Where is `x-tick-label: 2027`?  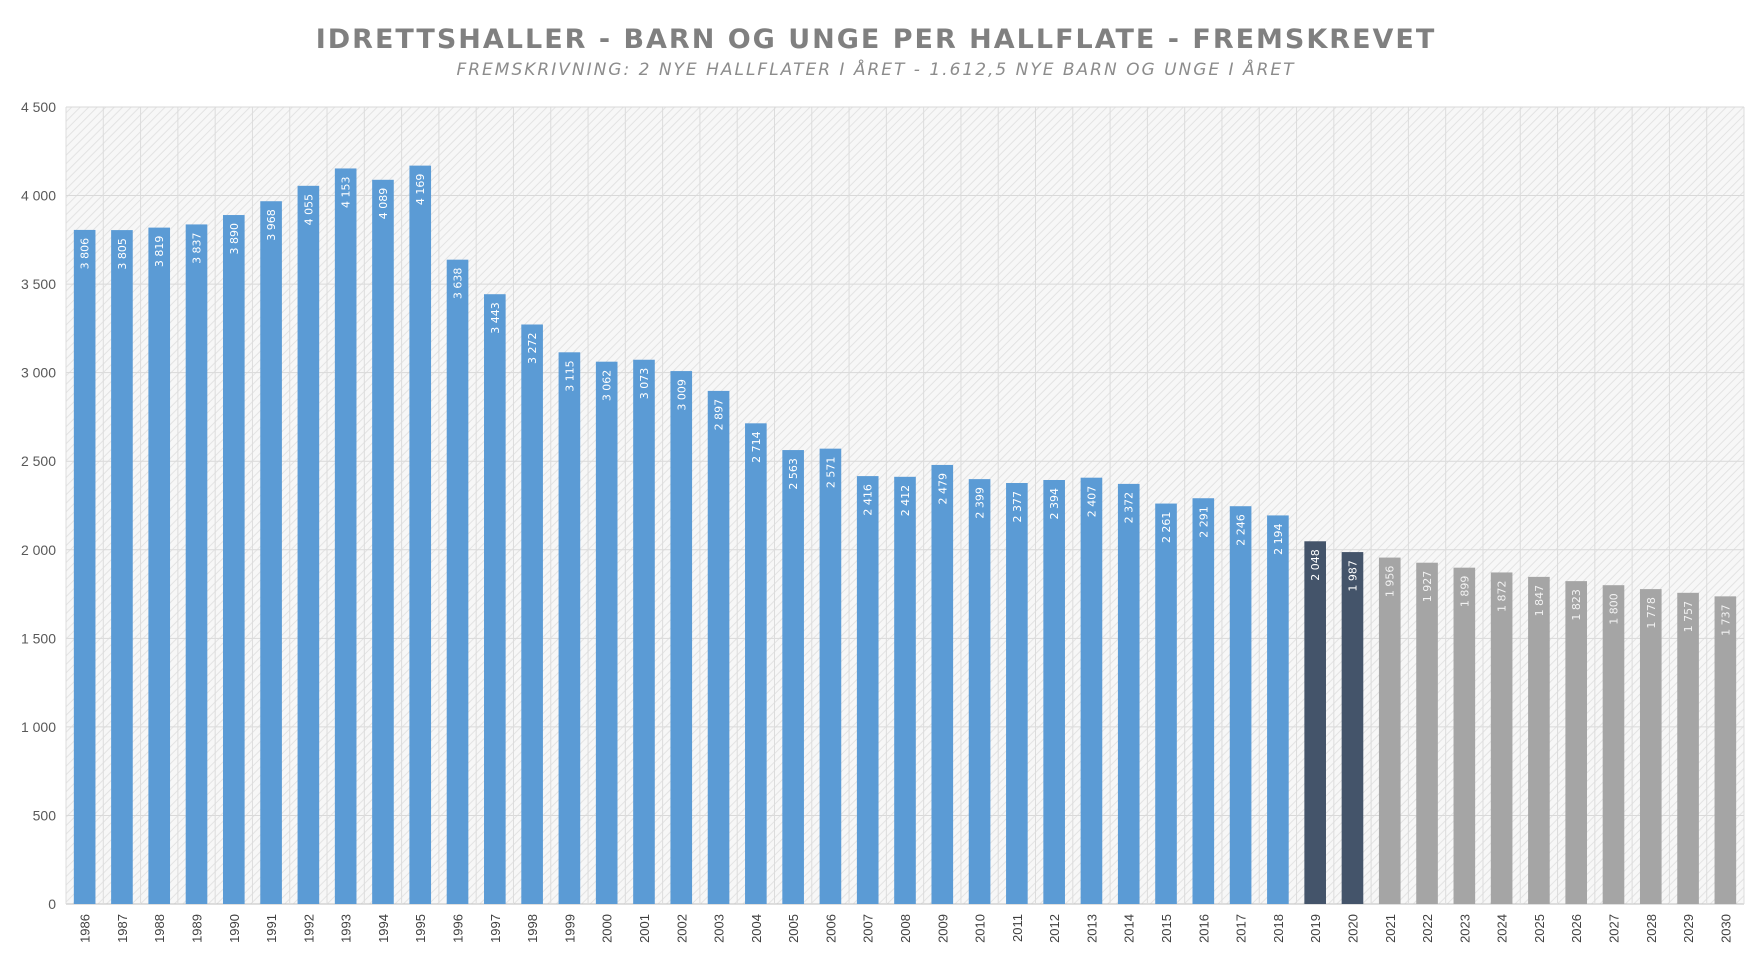 x-tick-label: 2027 is located at coordinates (1613, 928).